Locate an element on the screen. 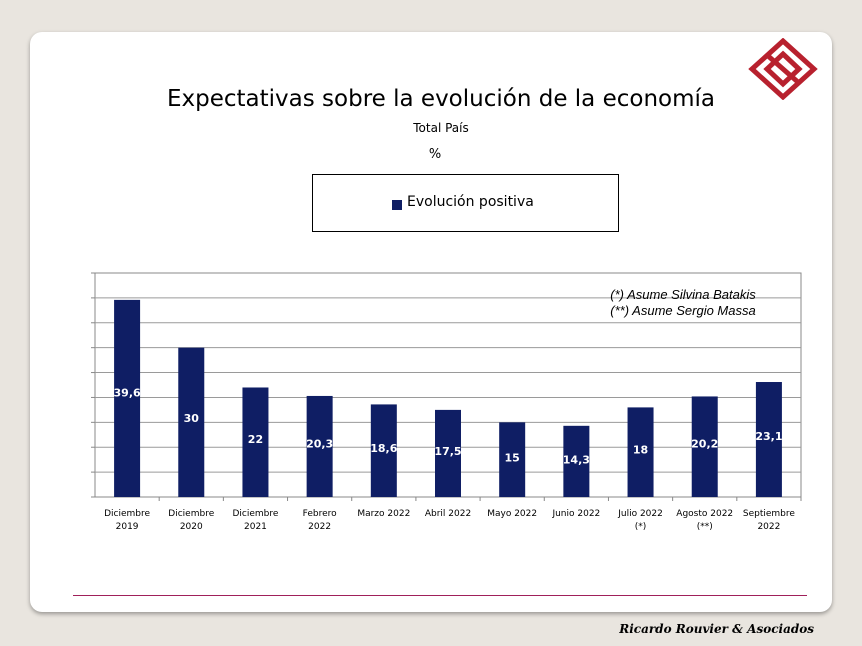 This screenshot has height=646, width=862. data-label: 20,3 is located at coordinates (319, 443).